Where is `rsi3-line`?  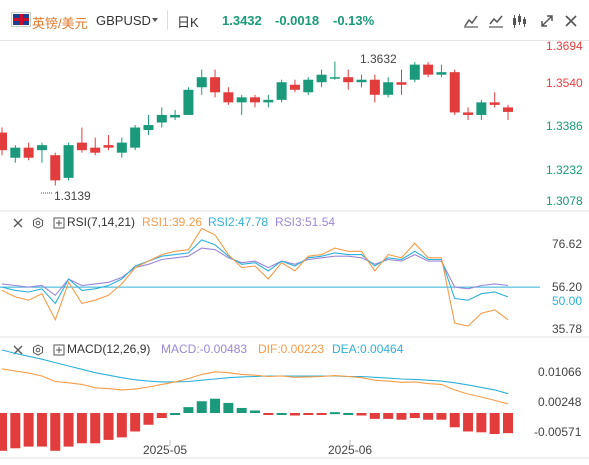
rsi3-line is located at coordinates (255, 272).